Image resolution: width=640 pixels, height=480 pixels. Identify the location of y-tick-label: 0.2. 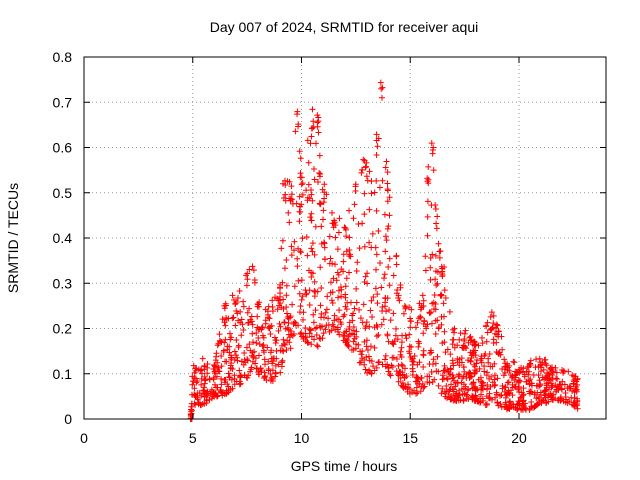
(63, 329).